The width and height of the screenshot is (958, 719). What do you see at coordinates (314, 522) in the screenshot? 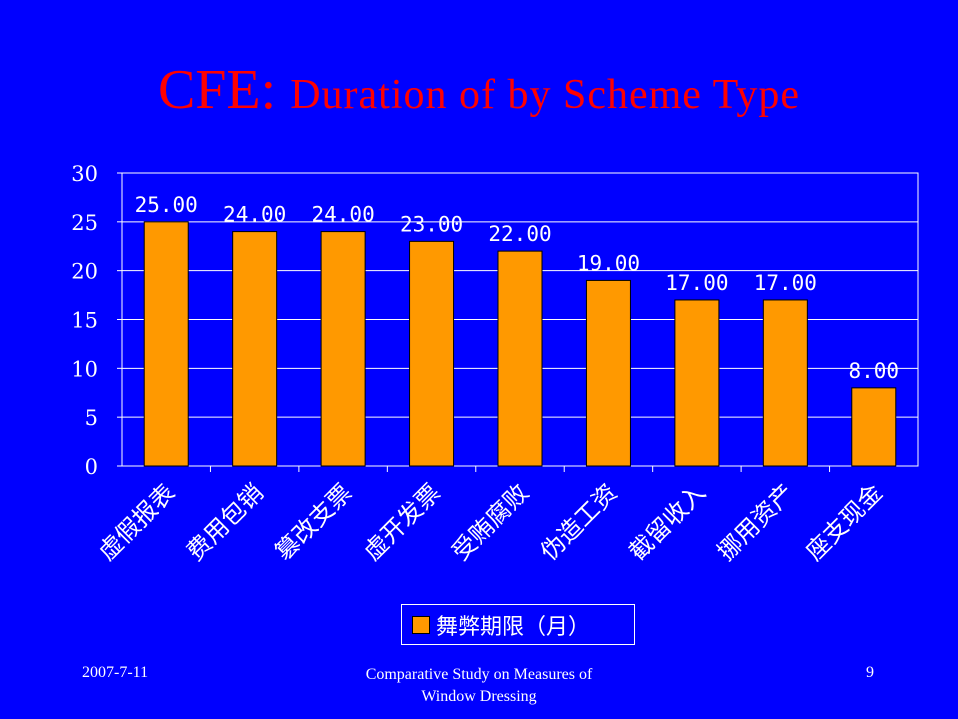
I see `x-category-label: 篡改支票` at bounding box center [314, 522].